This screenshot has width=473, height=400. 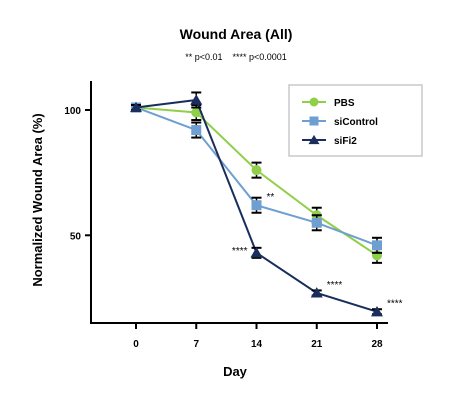 What do you see at coordinates (196, 344) in the screenshot?
I see `x-tick-label: 7` at bounding box center [196, 344].